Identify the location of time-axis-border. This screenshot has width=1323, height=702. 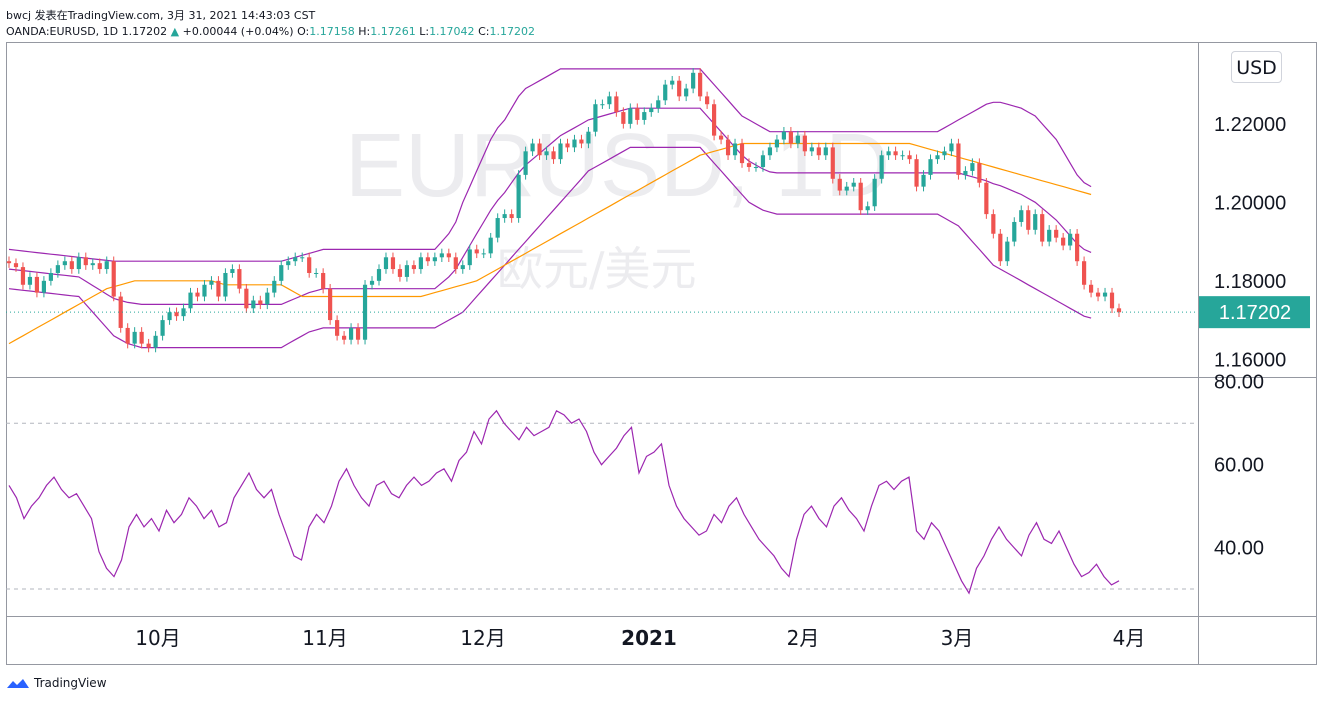
(661, 640).